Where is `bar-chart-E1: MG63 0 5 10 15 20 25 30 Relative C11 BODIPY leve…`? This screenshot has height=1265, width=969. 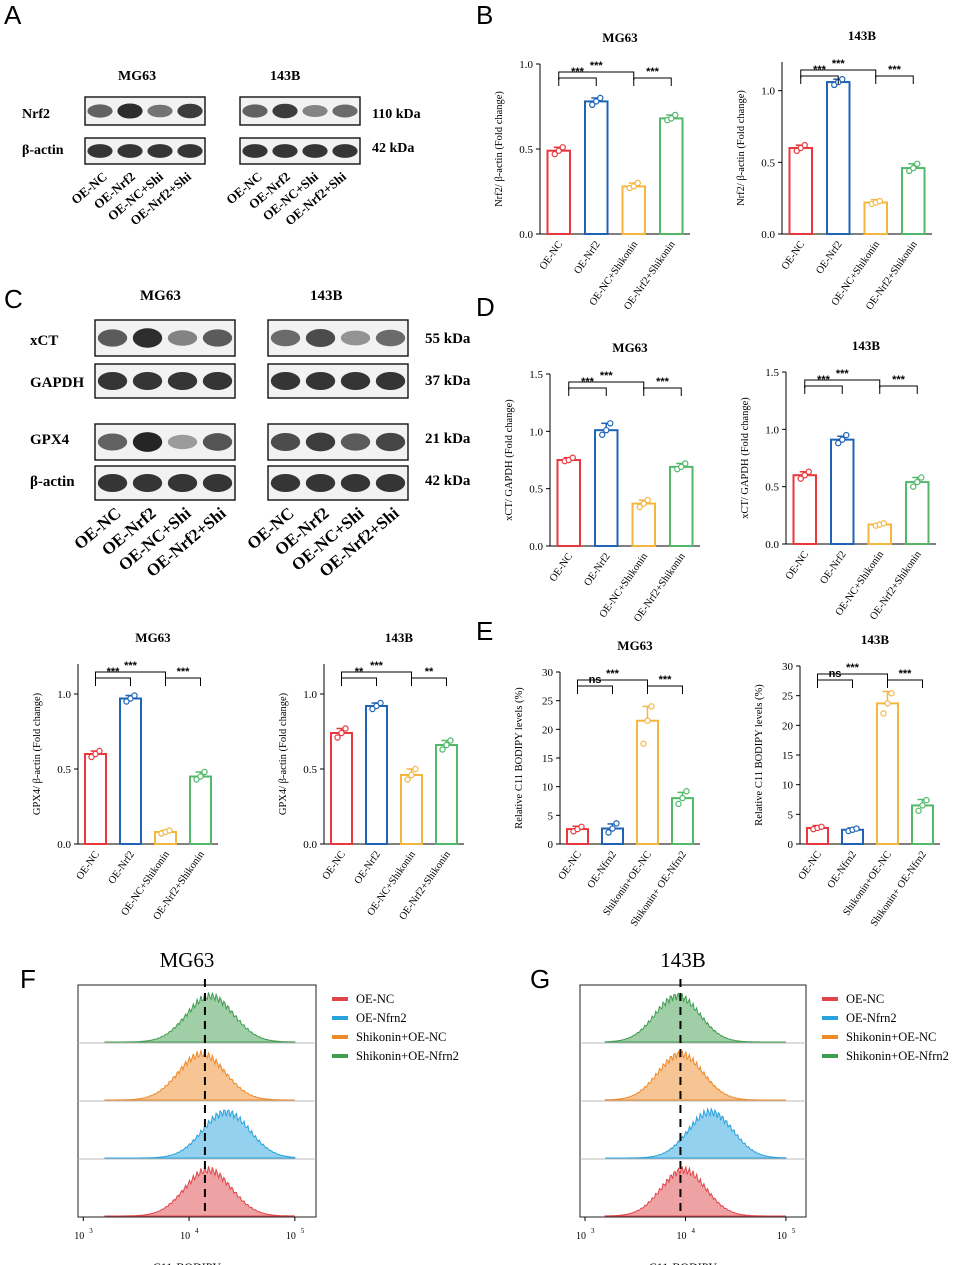
bar-chart-E1: MG63 0 5 10 15 20 25 30 Relative C11 BODIPY leve… is located at coordinates (607, 783).